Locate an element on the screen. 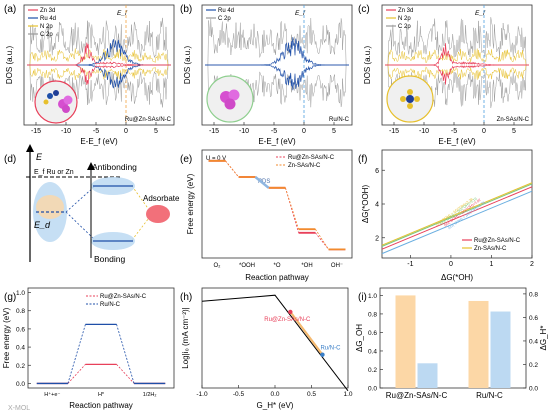 This screenshot has height=413, width=554. y-axis-label-left-i: ΔG_OH is located at coordinates (359, 338).